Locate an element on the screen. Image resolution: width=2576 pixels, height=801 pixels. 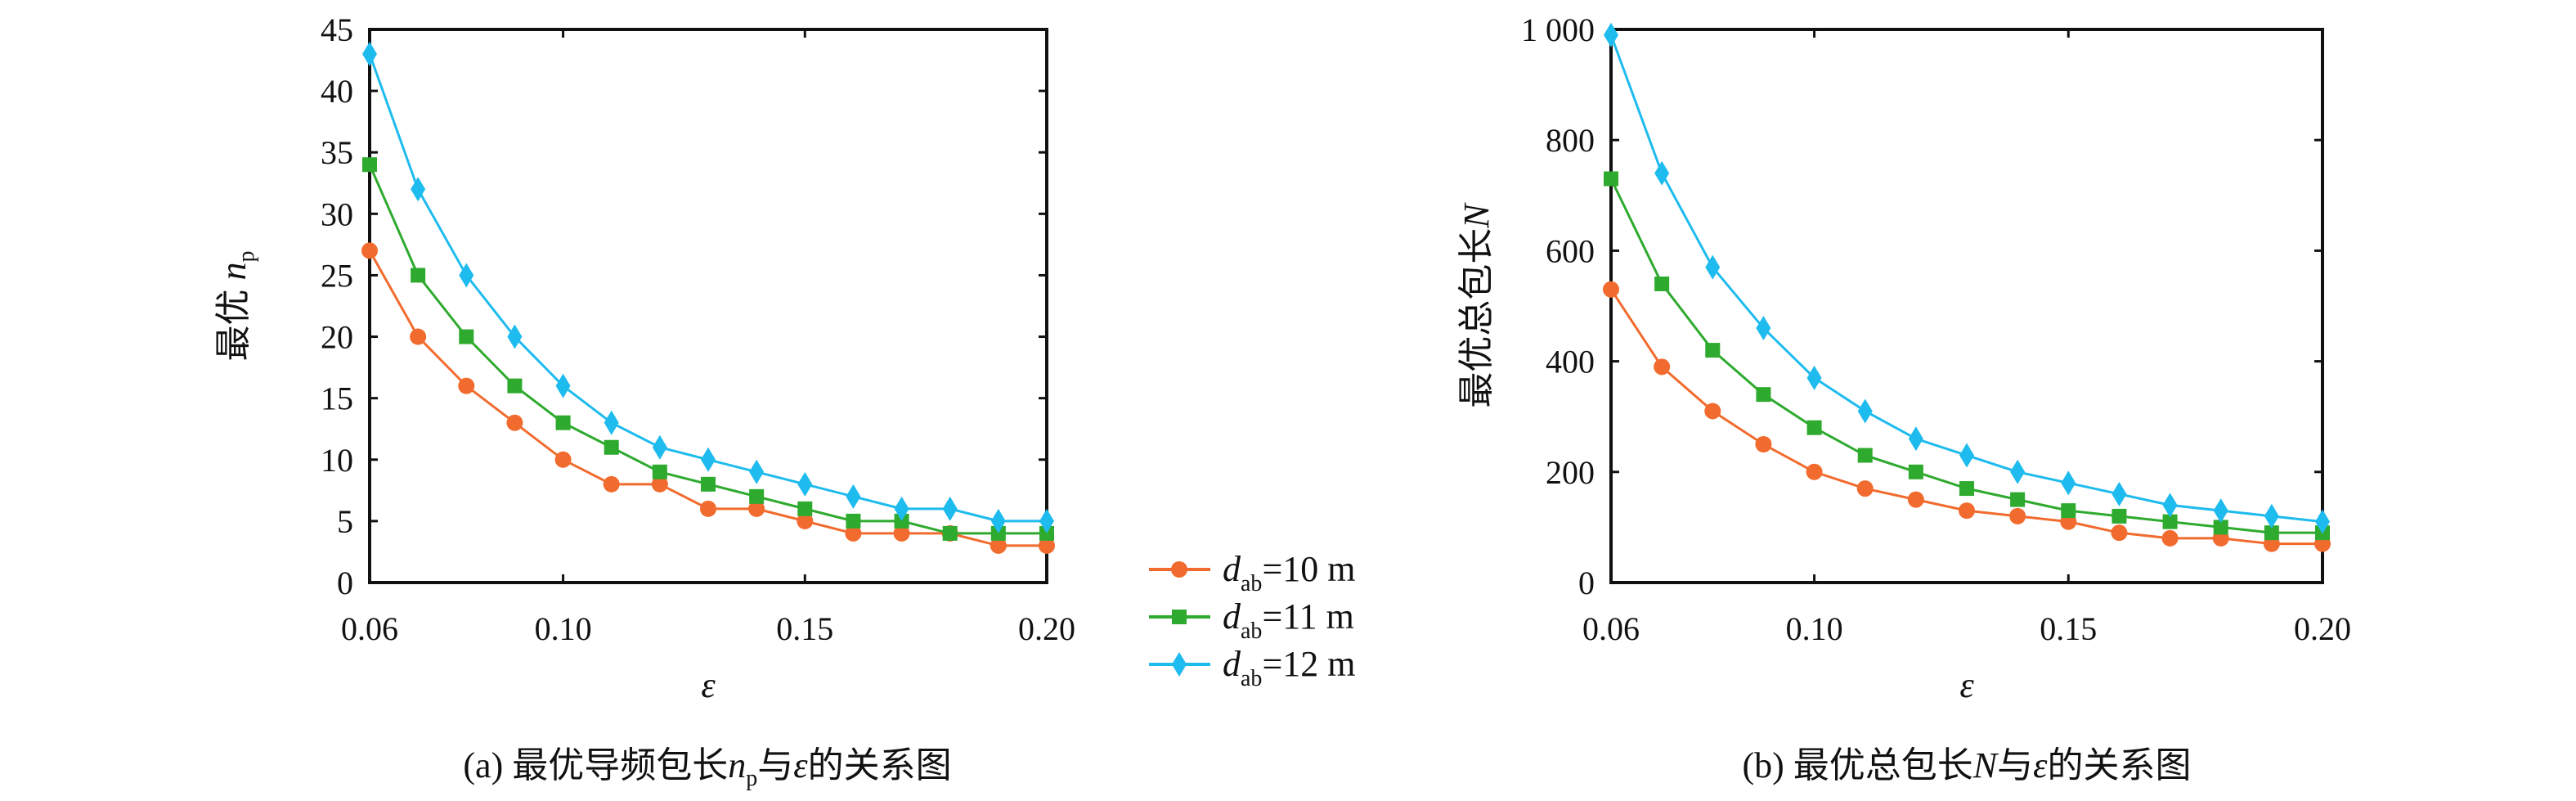
caption-text: (b) 最优总包长 is located at coordinates (1857, 765).